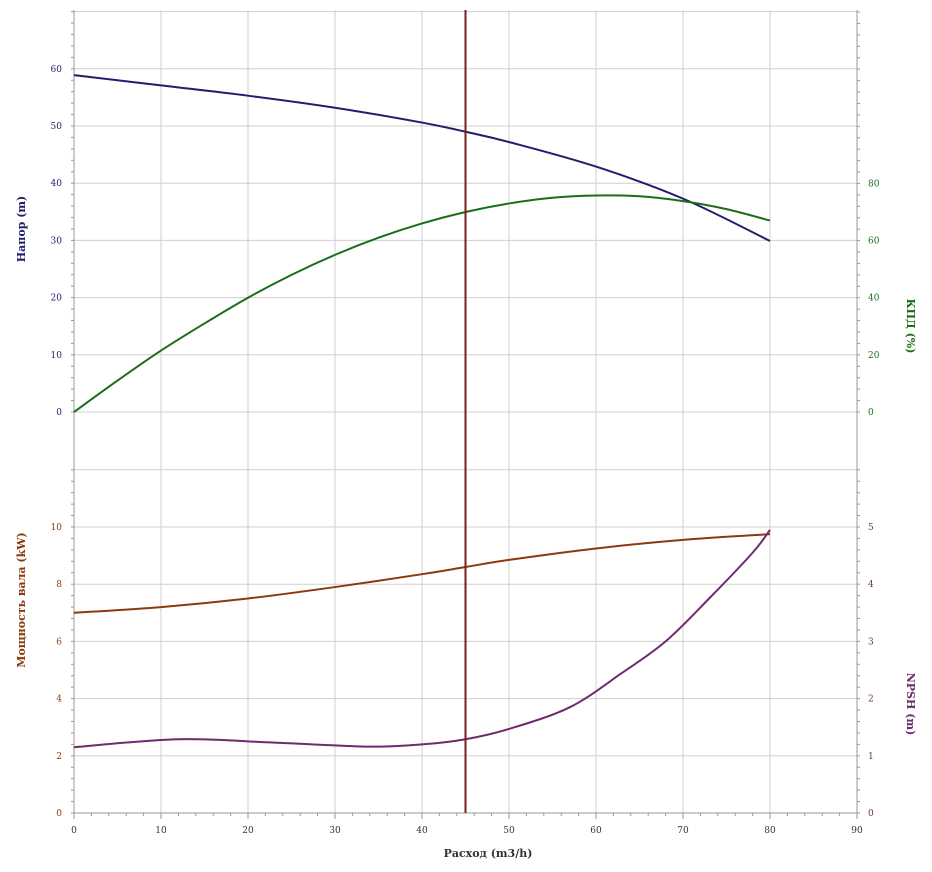  I want to click on power-tick-label: 2, so click(59, 757).